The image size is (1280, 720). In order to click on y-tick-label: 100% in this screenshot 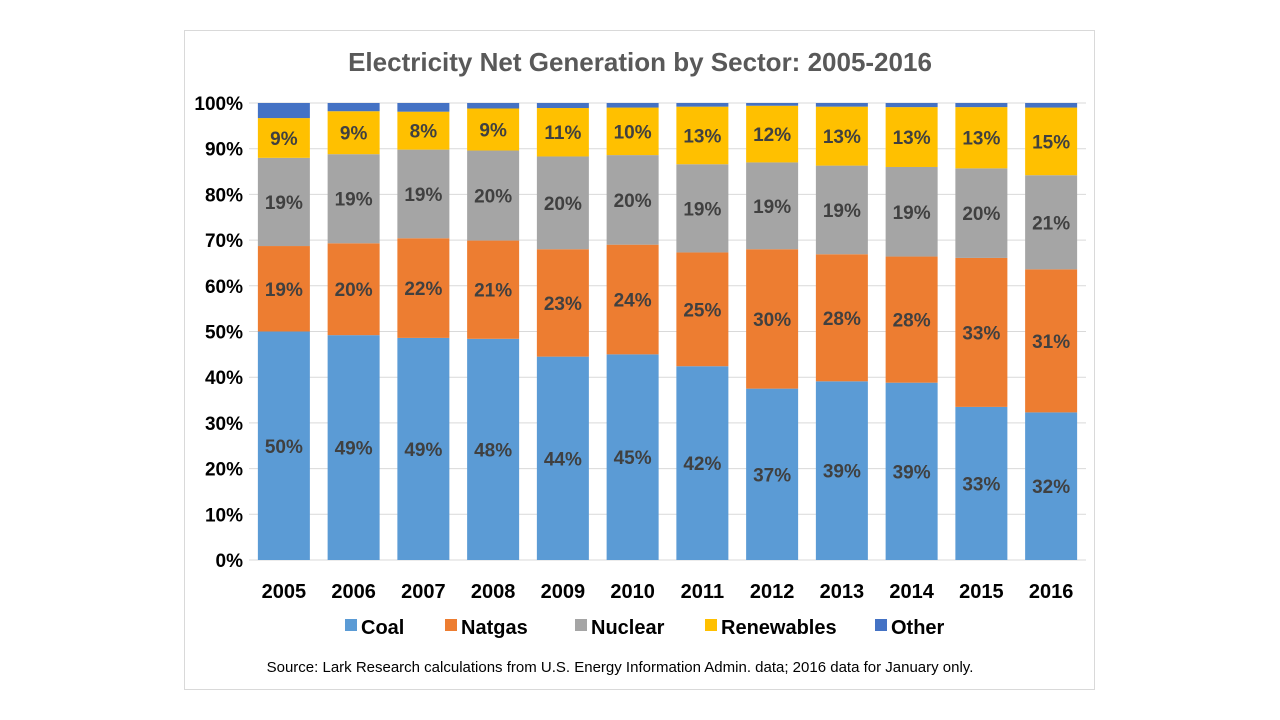, I will do `click(218, 104)`.